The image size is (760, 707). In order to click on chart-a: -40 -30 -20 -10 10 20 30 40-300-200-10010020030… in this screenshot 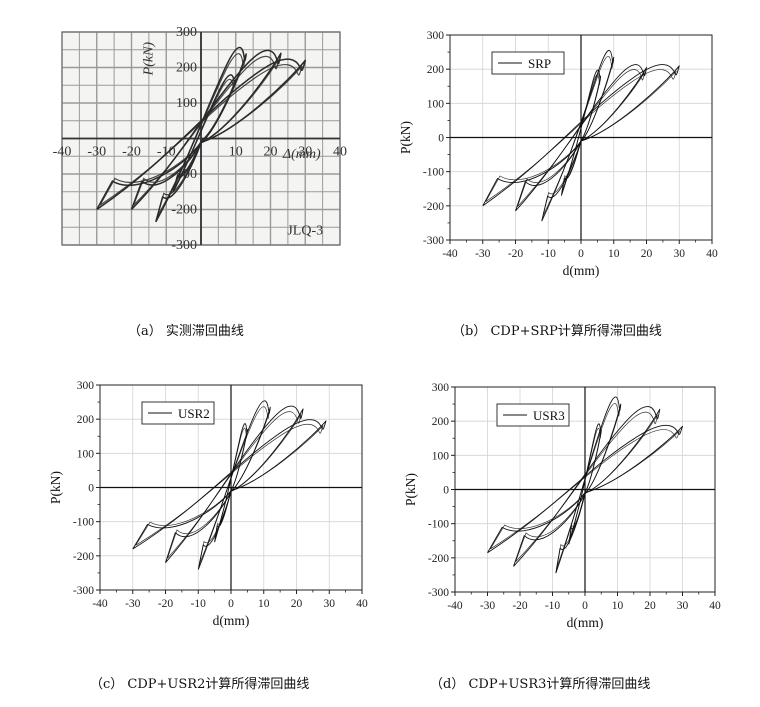, I will do `click(200, 139)`.